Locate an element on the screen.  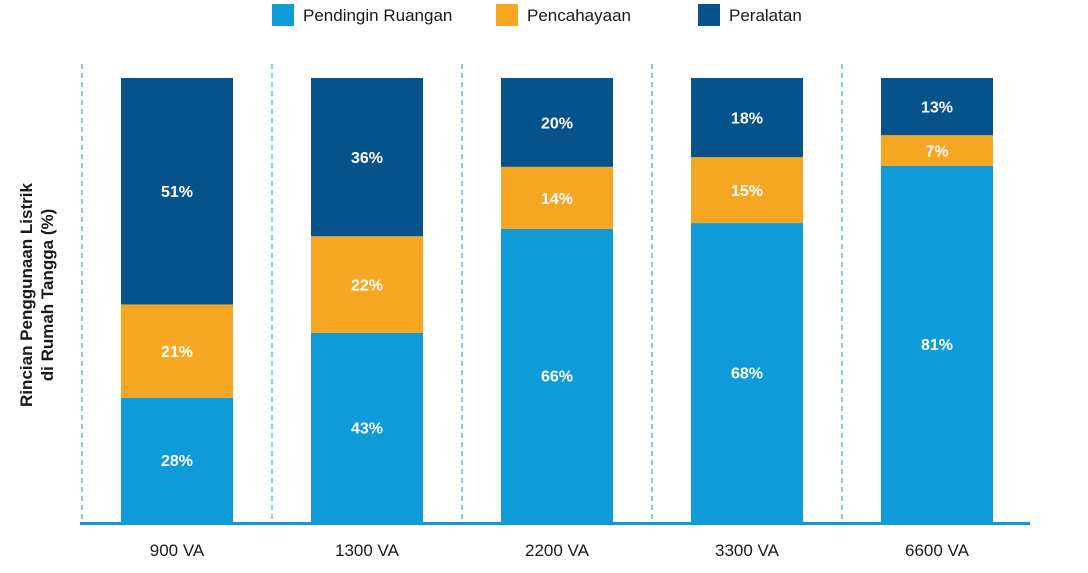
bar-group-900-va: 28% 21% 51% is located at coordinates (177, 300).